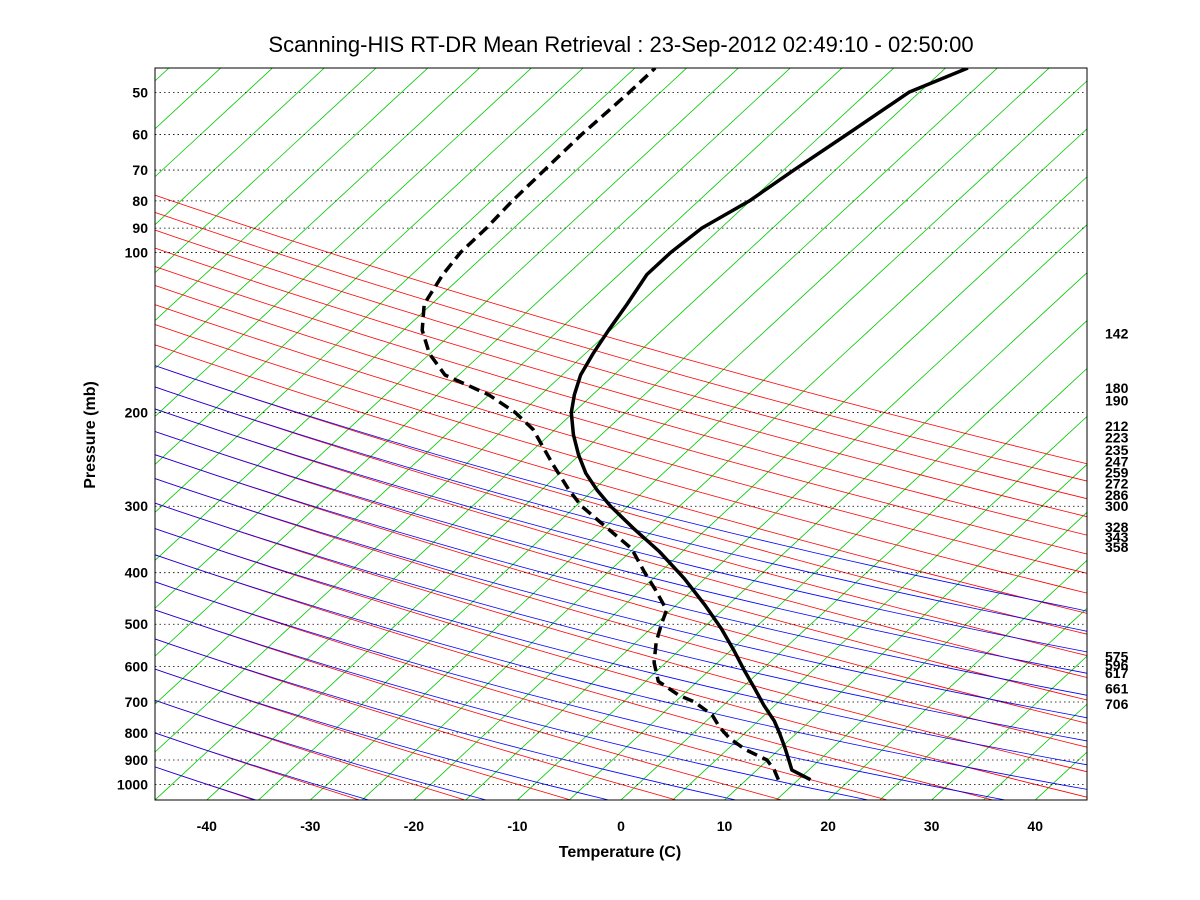 This screenshot has width=1200, height=900. I want to click on right-level-label: 343, so click(1117, 537).